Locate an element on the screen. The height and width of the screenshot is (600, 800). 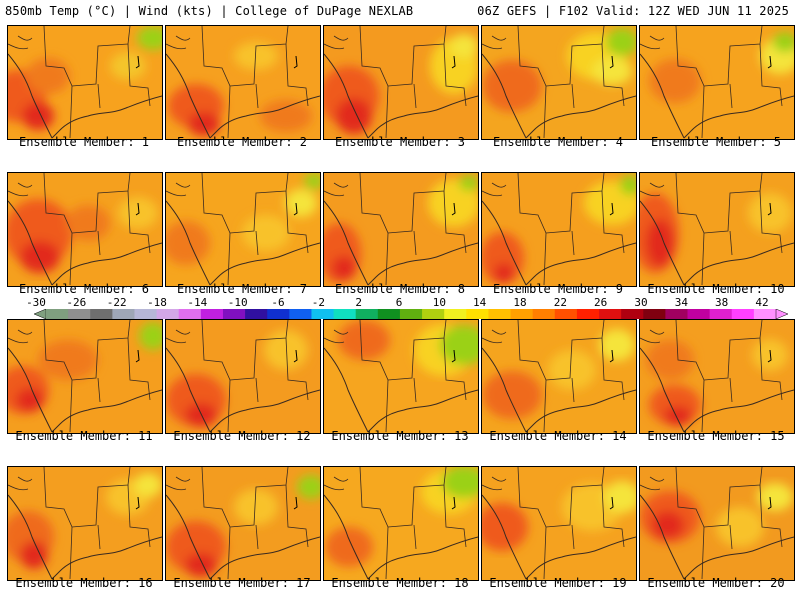
colorbar-tick-label: 34 is located at coordinates (681, 302).